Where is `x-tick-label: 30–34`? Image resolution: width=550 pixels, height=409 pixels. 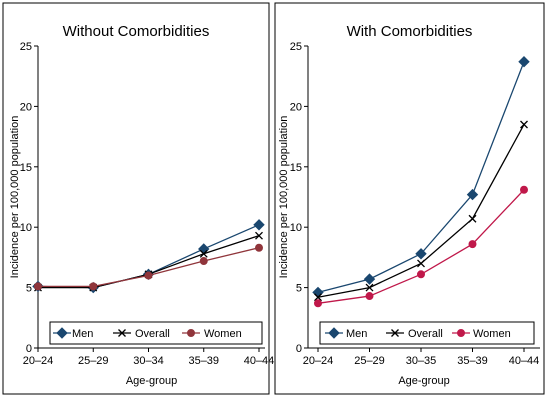 x-tick-label: 30–34 is located at coordinates (148, 361).